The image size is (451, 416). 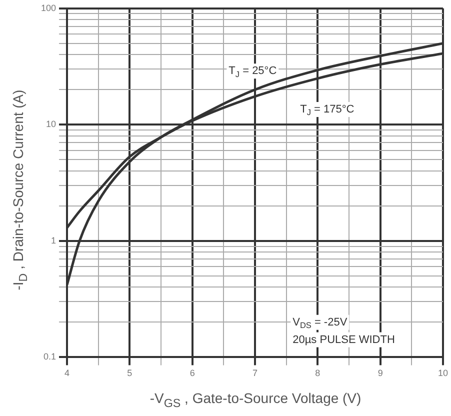 I want to click on x-tick-label: 5, so click(x=129, y=373).